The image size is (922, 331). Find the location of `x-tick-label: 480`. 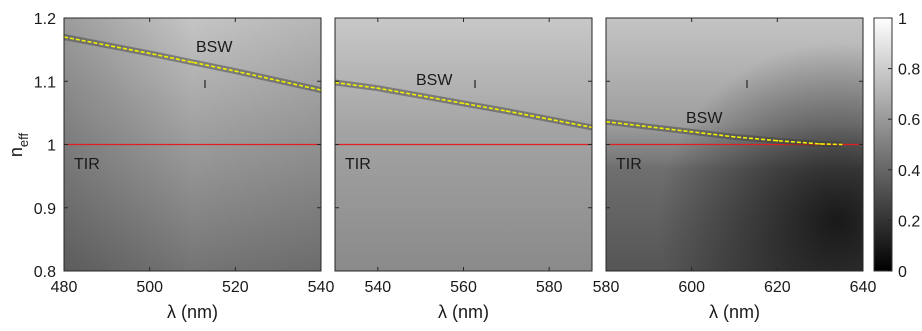

x-tick-label: 480 is located at coordinates (64, 287).